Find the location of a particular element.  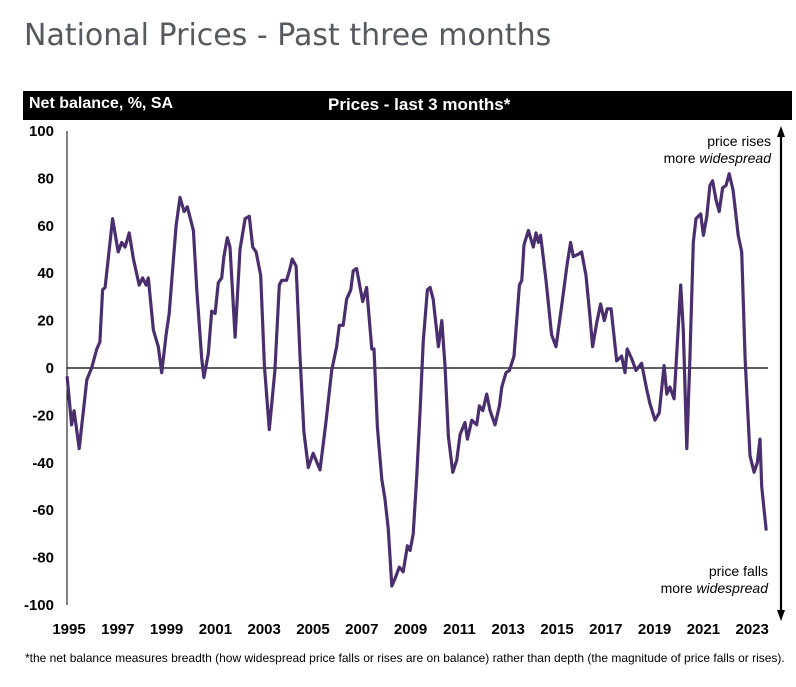

x-tick-label: 2021 is located at coordinates (703, 629).